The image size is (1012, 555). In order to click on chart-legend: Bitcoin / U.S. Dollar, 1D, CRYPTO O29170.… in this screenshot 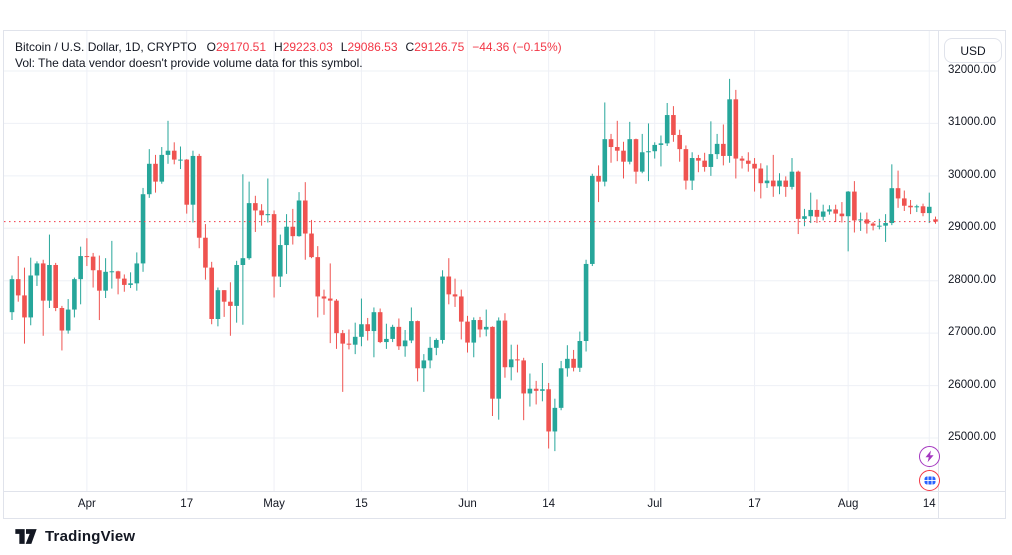, I will do `click(288, 47)`.